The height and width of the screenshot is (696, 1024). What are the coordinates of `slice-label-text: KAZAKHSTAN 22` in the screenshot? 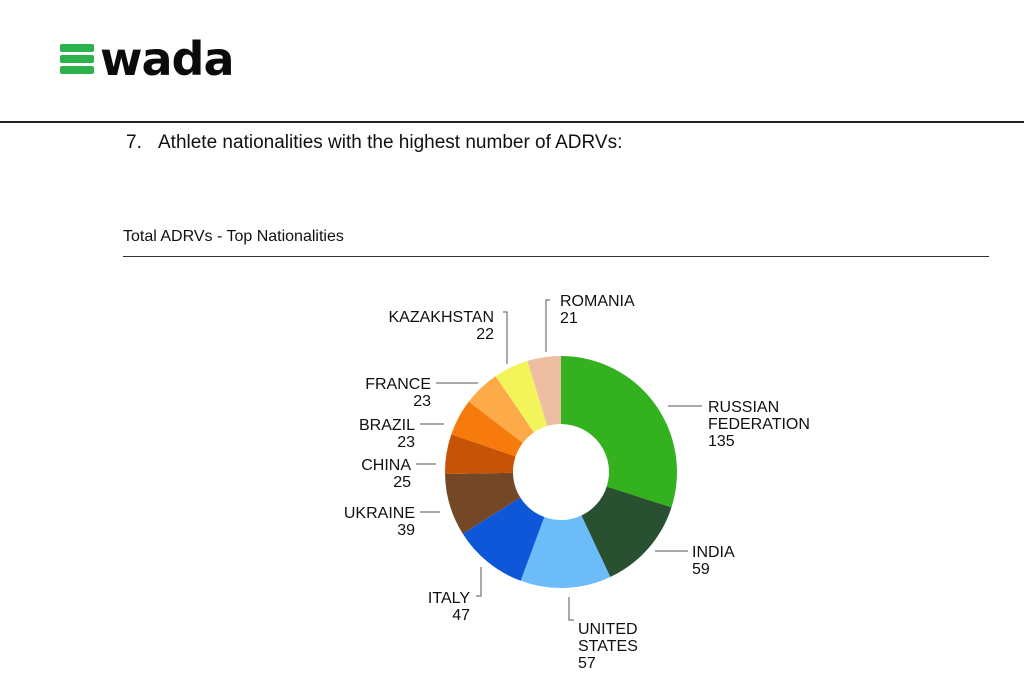 It's located at (442, 326).